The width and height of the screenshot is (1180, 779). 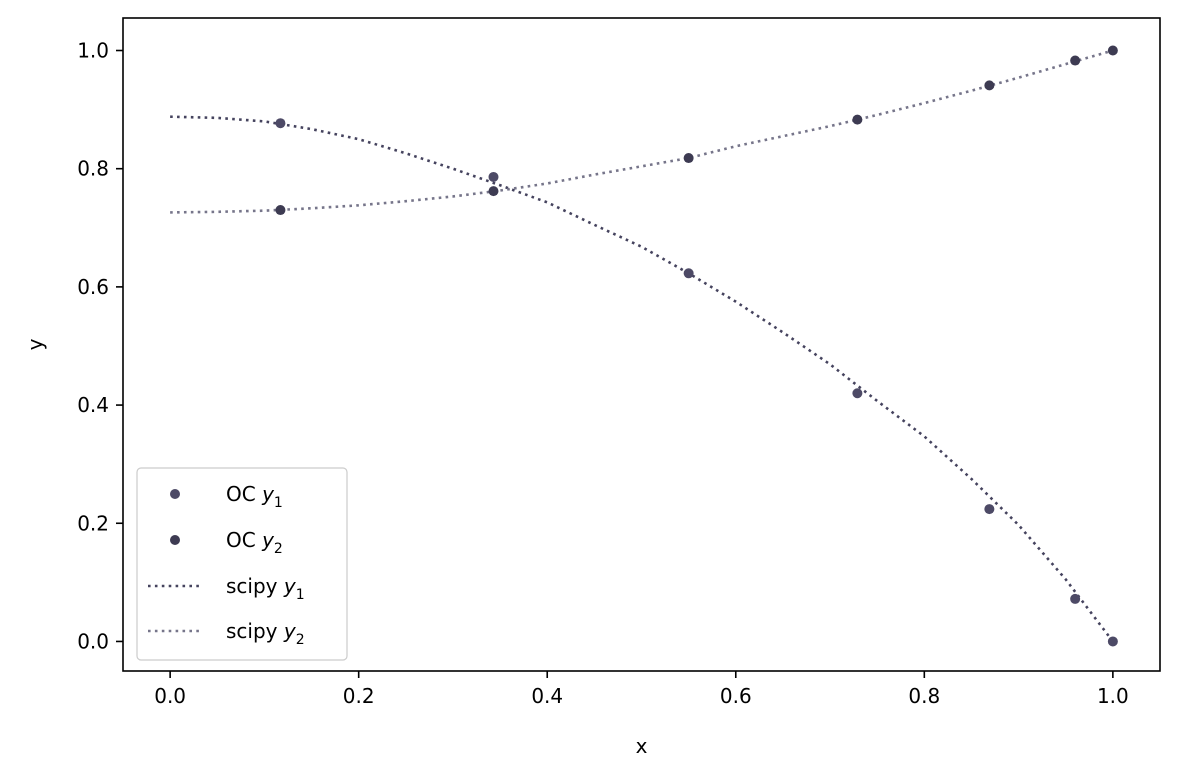 What do you see at coordinates (93, 523) in the screenshot?
I see `y-tick-label: 0.2` at bounding box center [93, 523].